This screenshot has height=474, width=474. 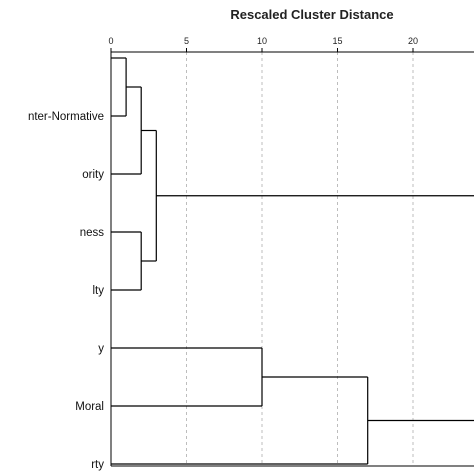 What do you see at coordinates (93, 175) in the screenshot?
I see `leaf-label-2: ority` at bounding box center [93, 175].